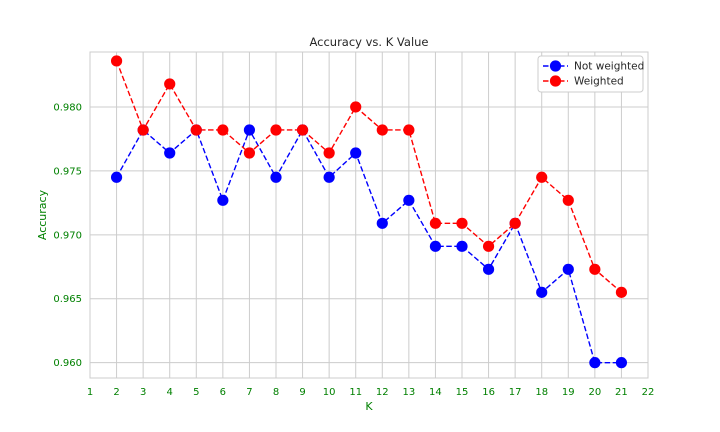 The width and height of the screenshot is (720, 432). Describe the element at coordinates (170, 392) in the screenshot. I see `x-tick-label: 4` at that location.